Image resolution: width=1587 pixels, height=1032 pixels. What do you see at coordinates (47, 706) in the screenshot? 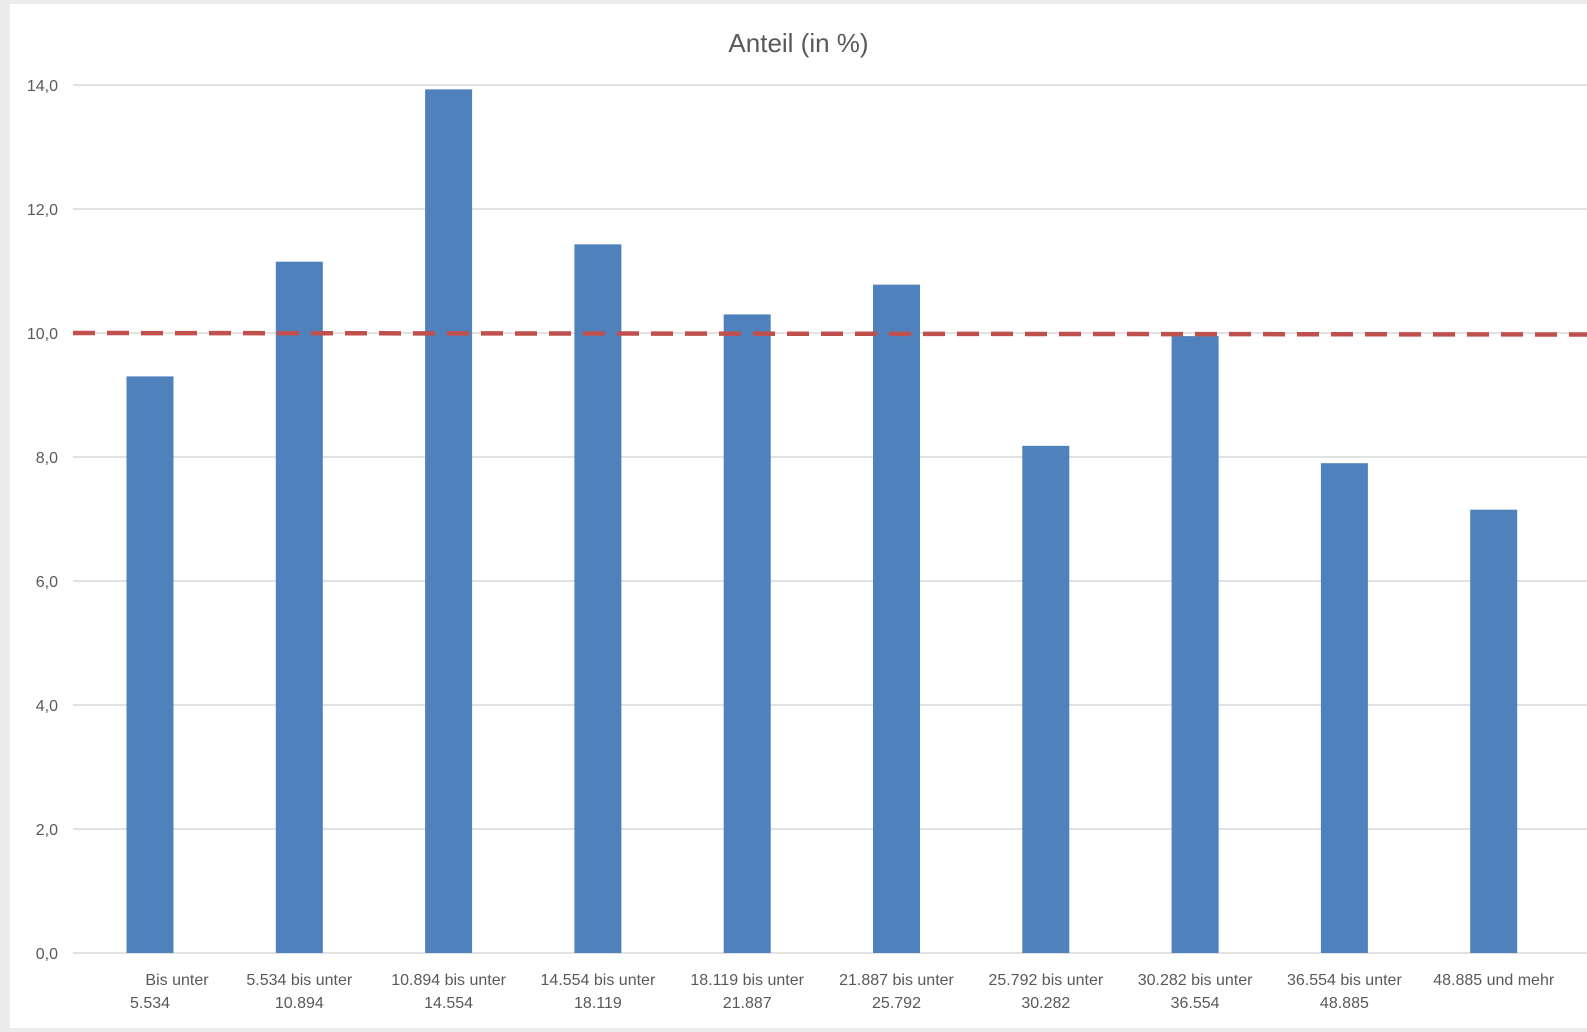
I see `y-tick-label: 4,0` at bounding box center [47, 706].